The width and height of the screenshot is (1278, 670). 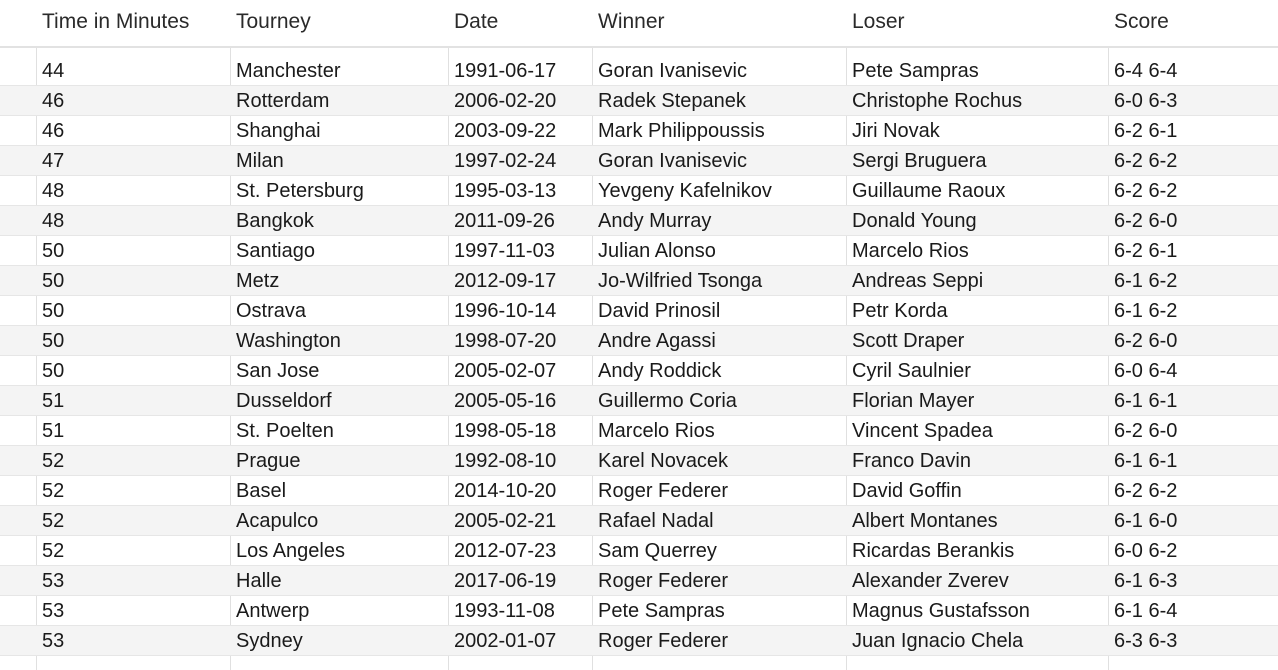 I want to click on cell-tourney: Shanghai, so click(x=278, y=131).